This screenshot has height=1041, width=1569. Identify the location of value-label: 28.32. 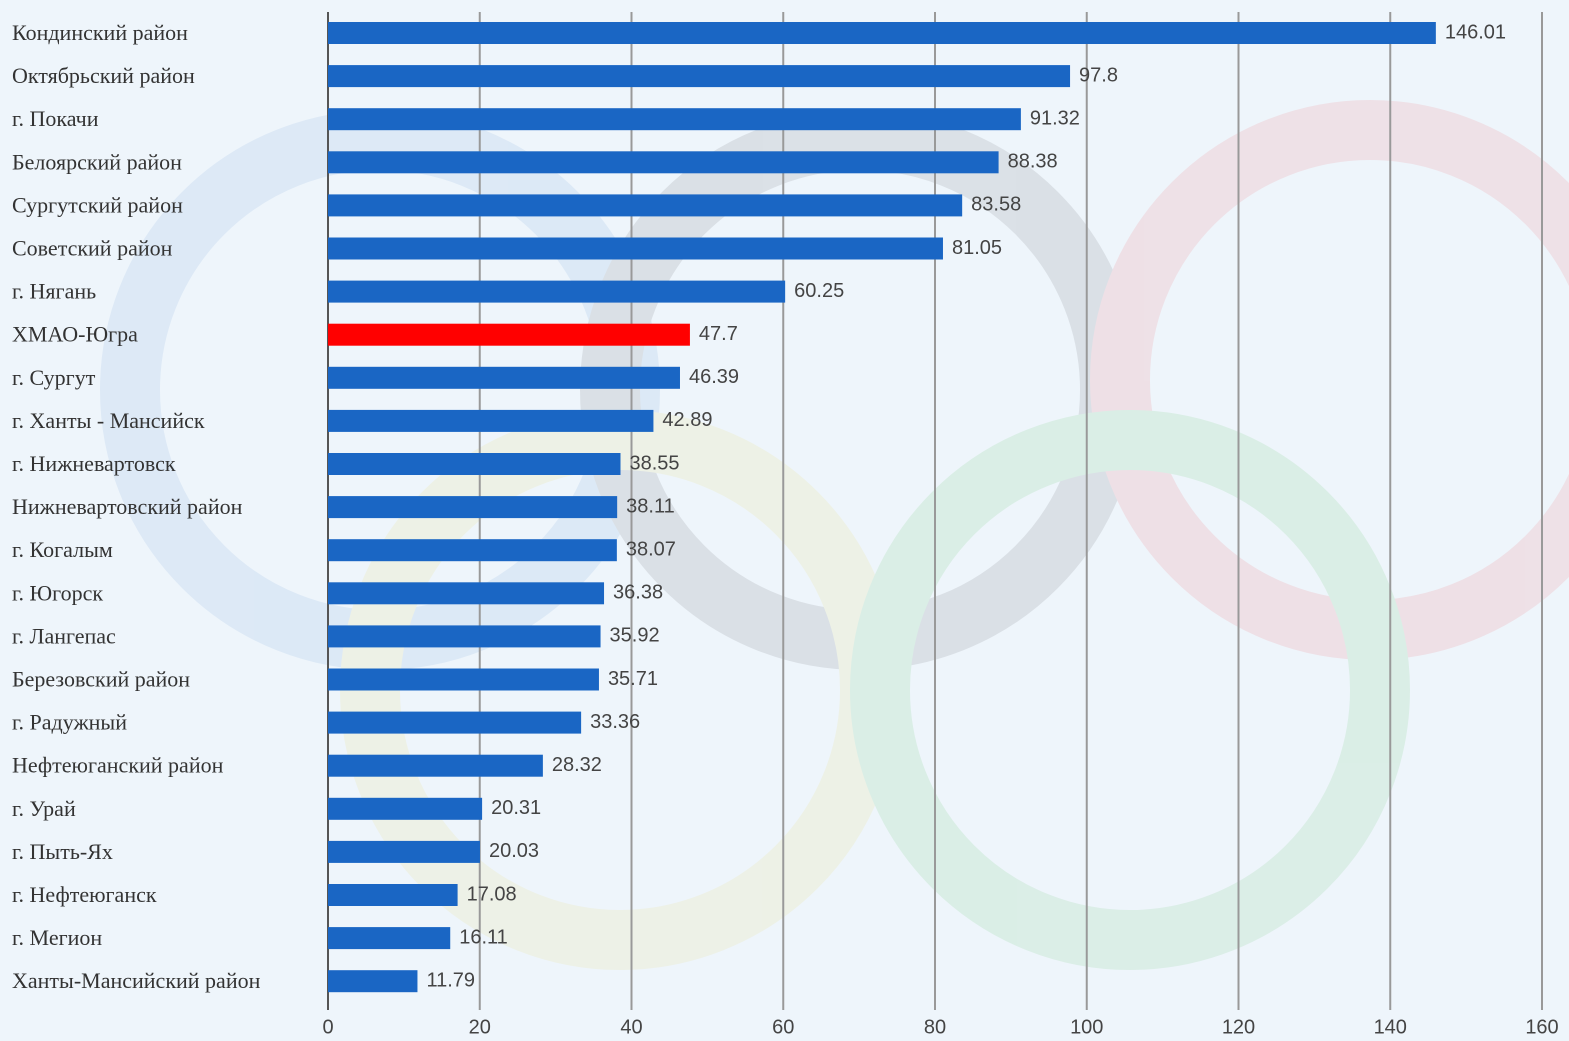
(577, 765).